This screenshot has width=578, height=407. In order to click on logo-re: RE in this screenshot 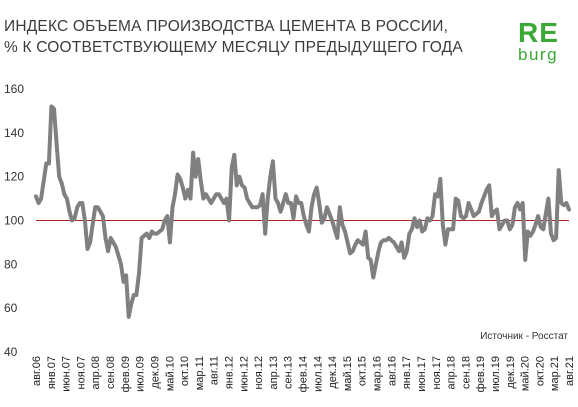, I will do `click(538, 32)`.